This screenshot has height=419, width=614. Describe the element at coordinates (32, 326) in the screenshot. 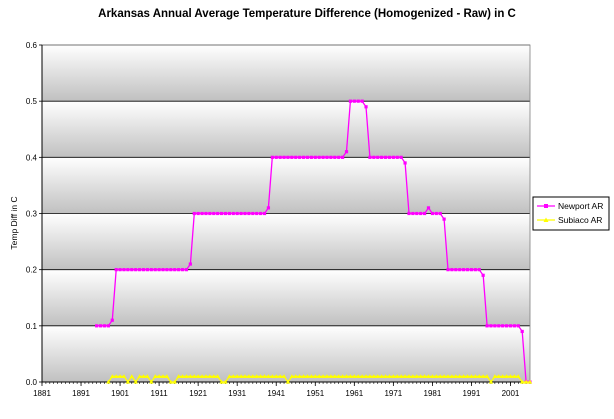

I see `y-tick-label: 0.1` at that location.